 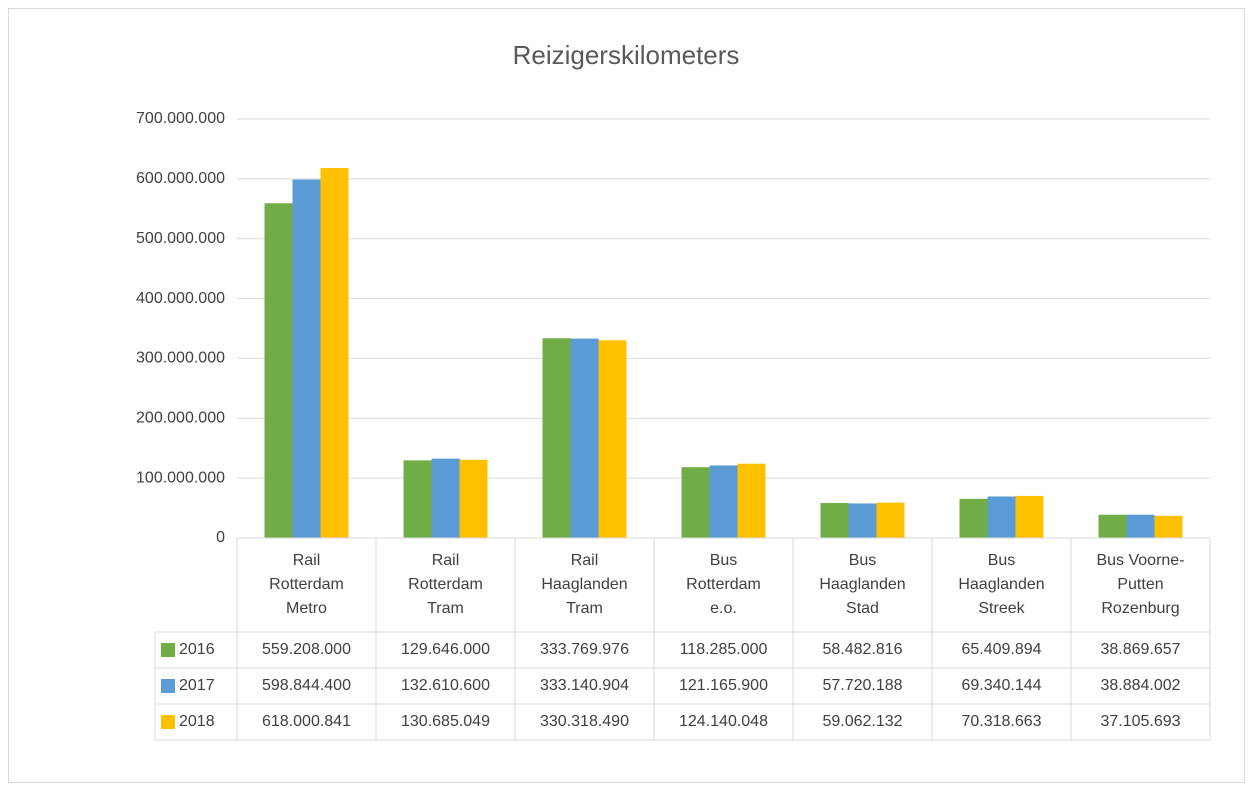 I want to click on table-value: 559.208.000, so click(x=306, y=649).